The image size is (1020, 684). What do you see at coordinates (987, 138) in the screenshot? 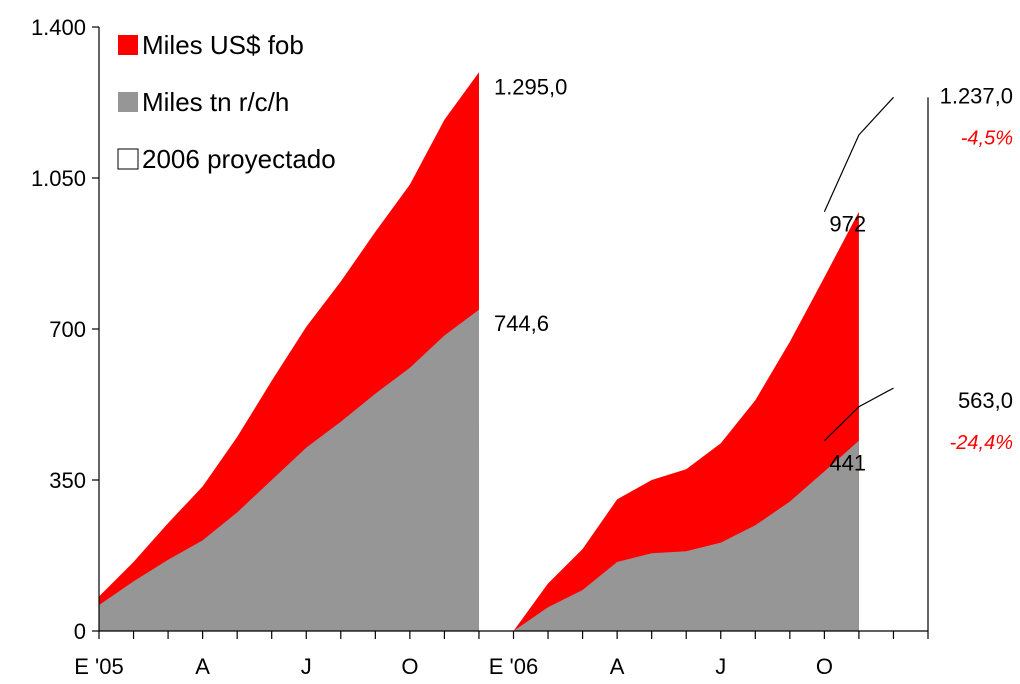
I see `data-label: -4,5%` at bounding box center [987, 138].